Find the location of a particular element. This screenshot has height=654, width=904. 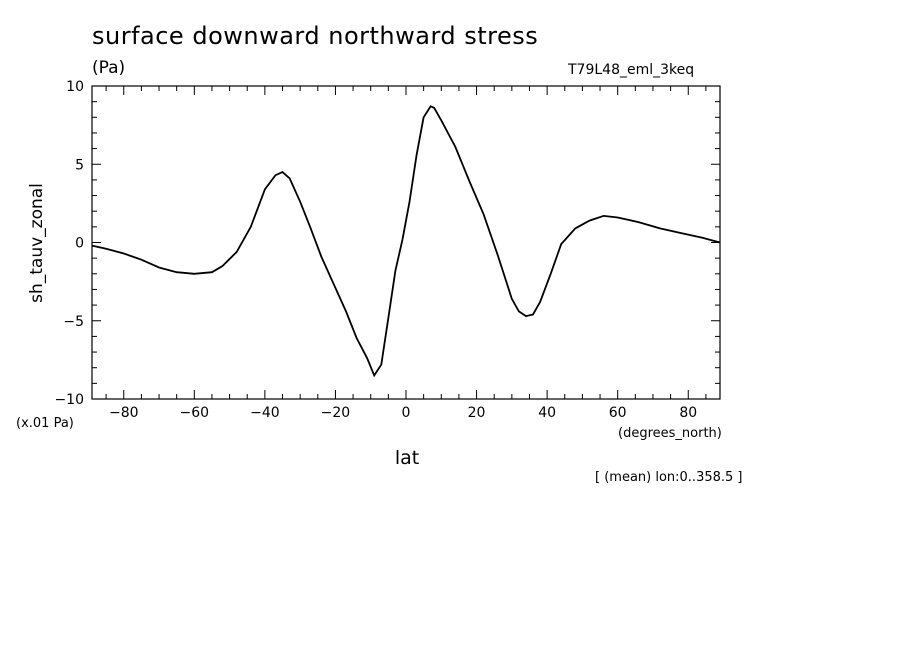

x-axis-label: lat is located at coordinates (407, 458).